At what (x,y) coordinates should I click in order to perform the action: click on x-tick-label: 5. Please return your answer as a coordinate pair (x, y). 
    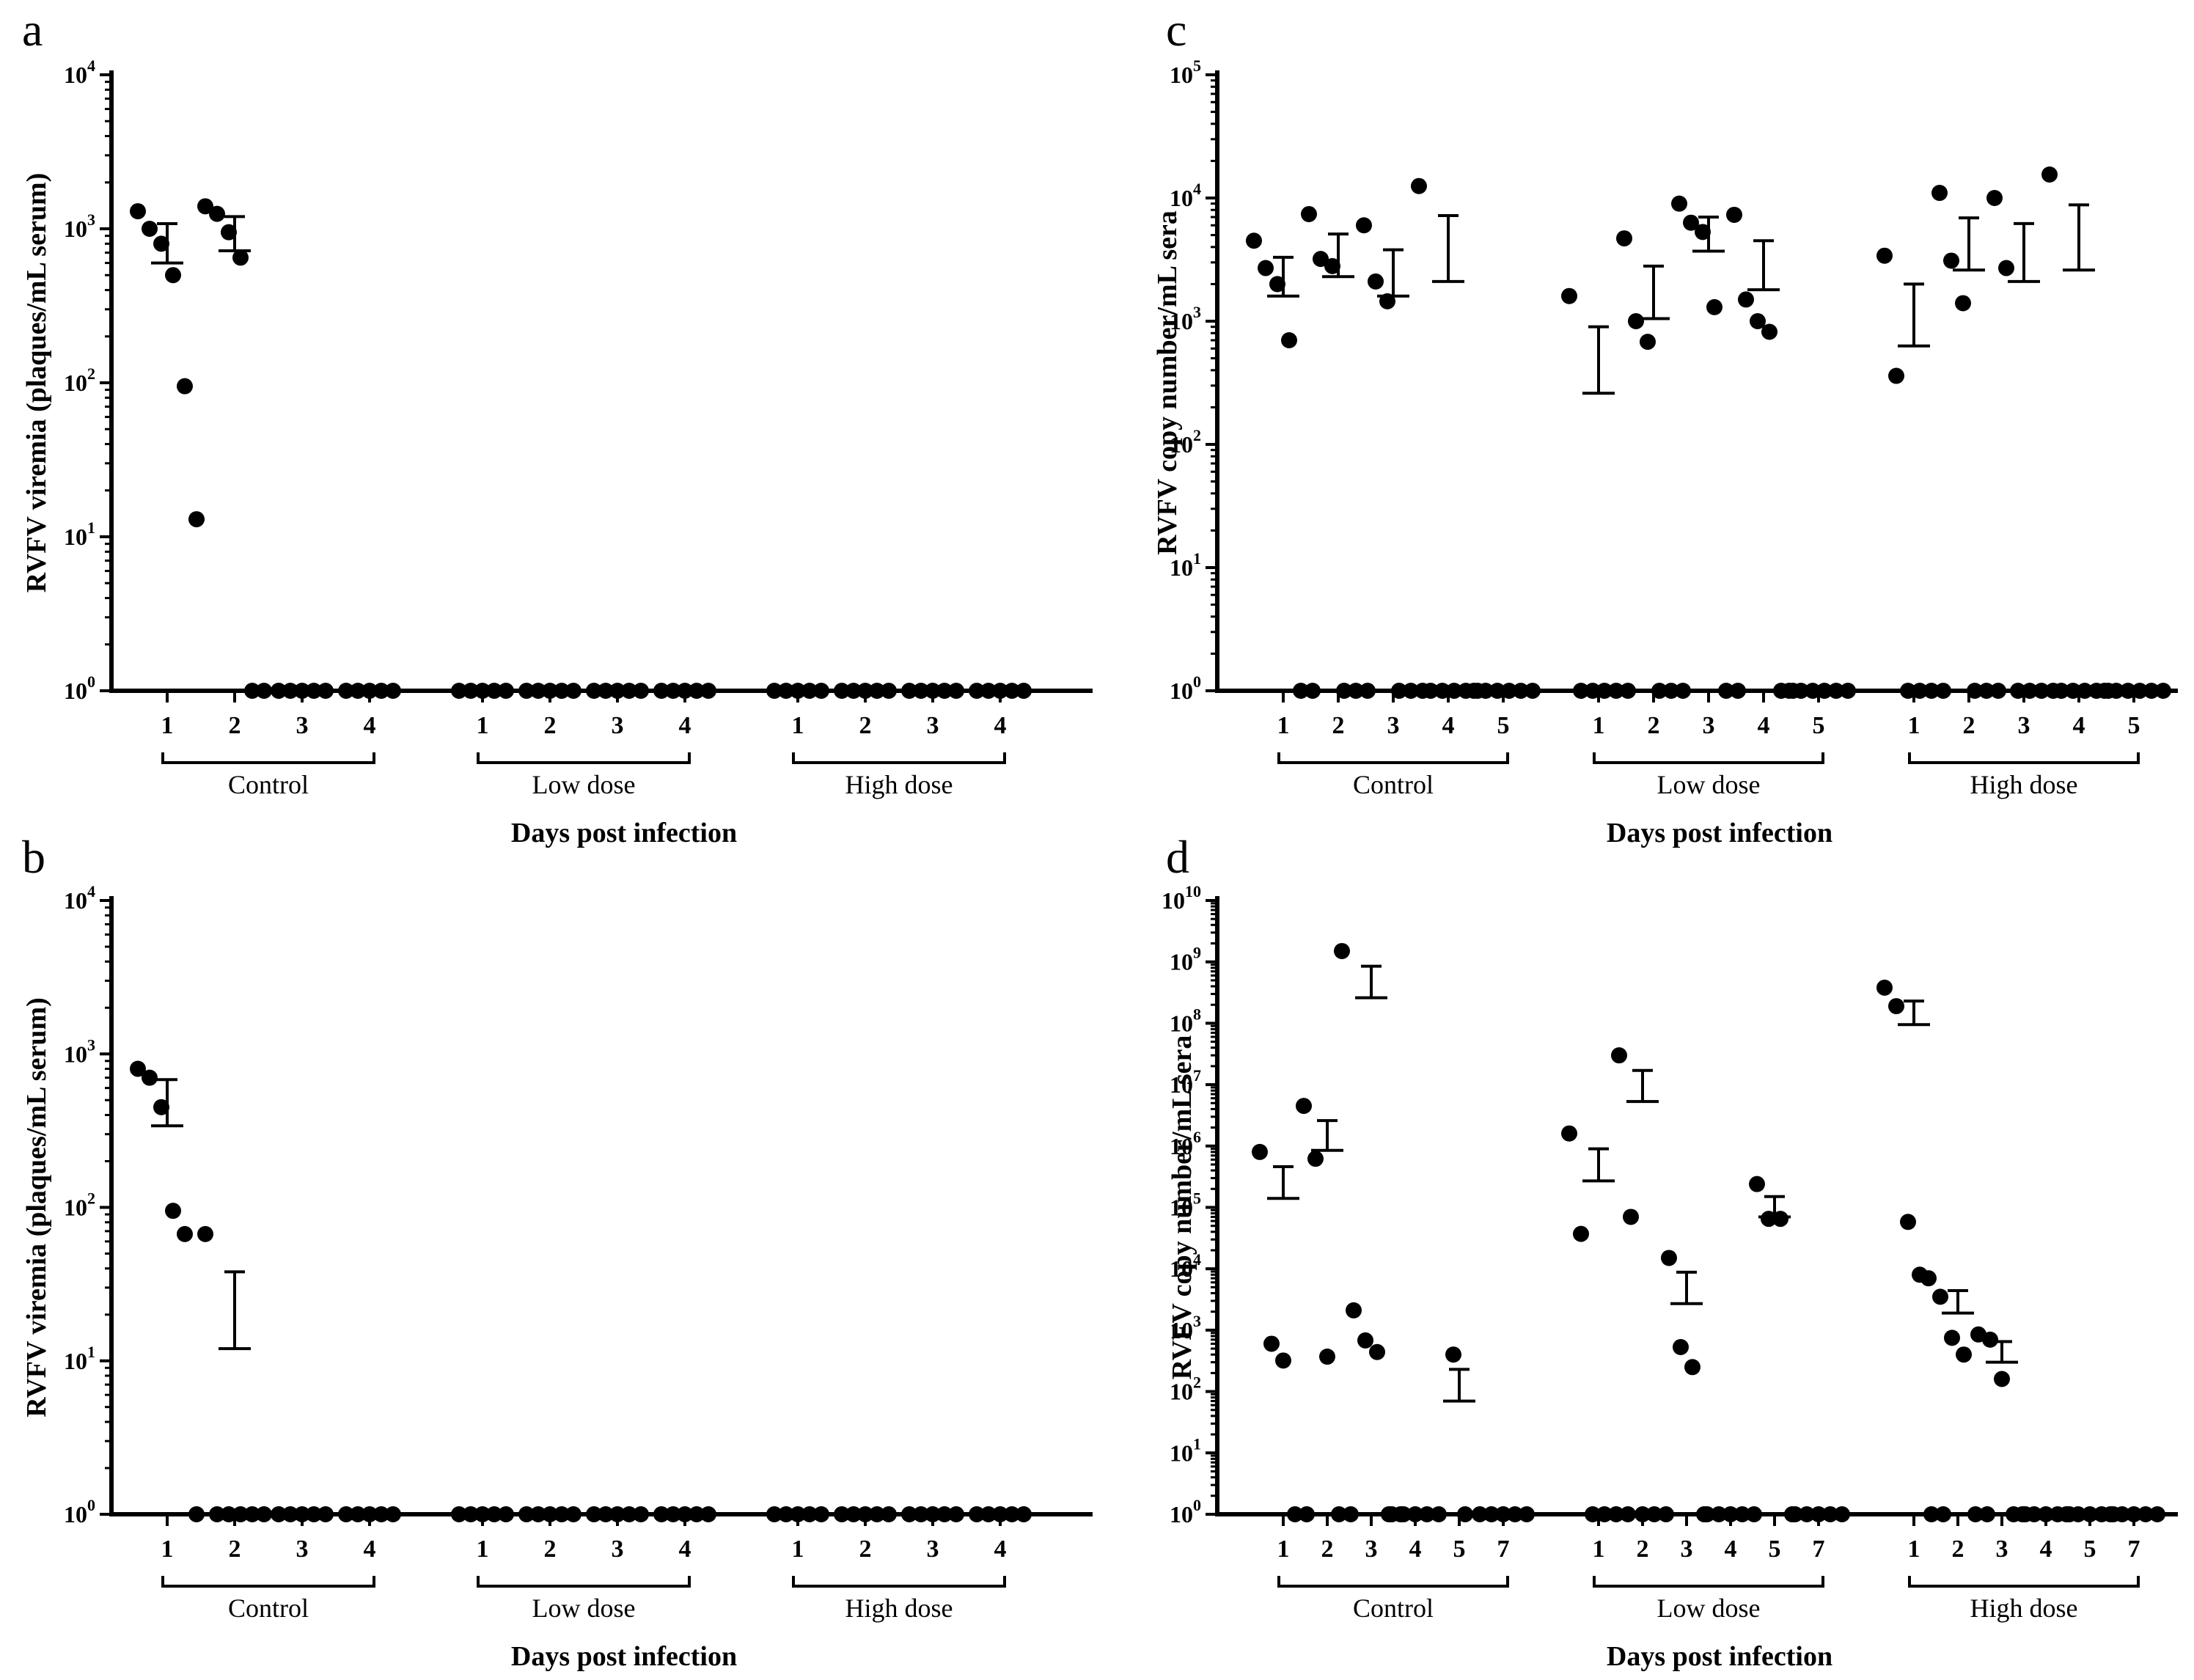
    Looking at the image, I should click on (1775, 1549).